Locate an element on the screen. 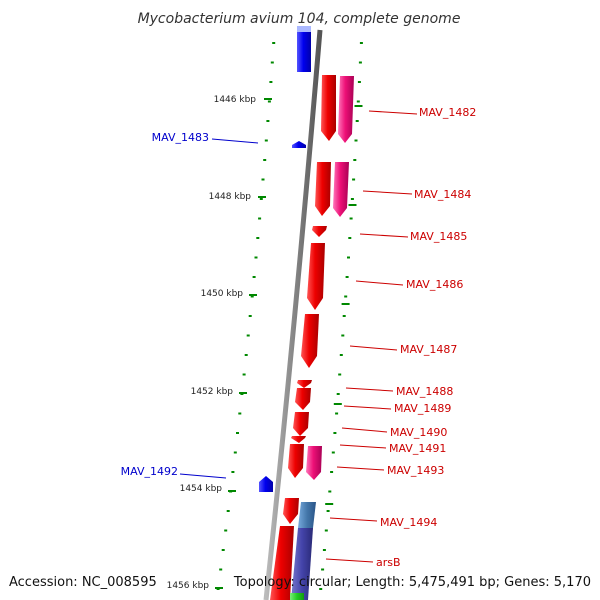 Image resolution: width=600 pixels, height=600 pixels. leader-arsb is located at coordinates (349, 560).